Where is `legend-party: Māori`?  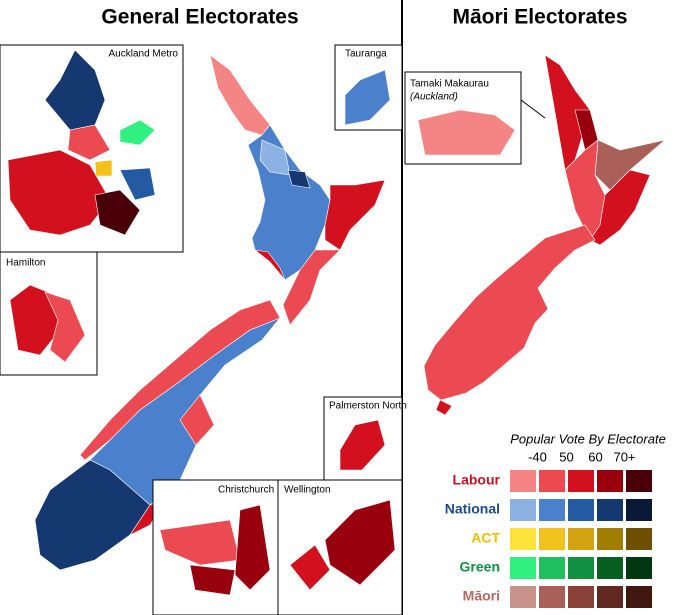
legend-party: Māori is located at coordinates (481, 596).